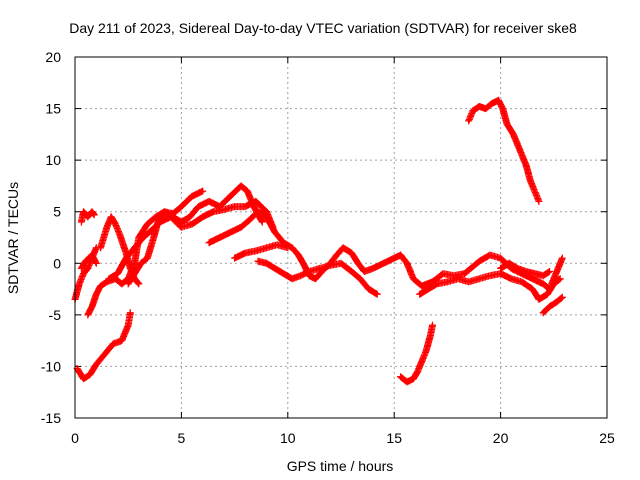 The image size is (640, 480). I want to click on y-tick-label: -5, so click(55, 315).